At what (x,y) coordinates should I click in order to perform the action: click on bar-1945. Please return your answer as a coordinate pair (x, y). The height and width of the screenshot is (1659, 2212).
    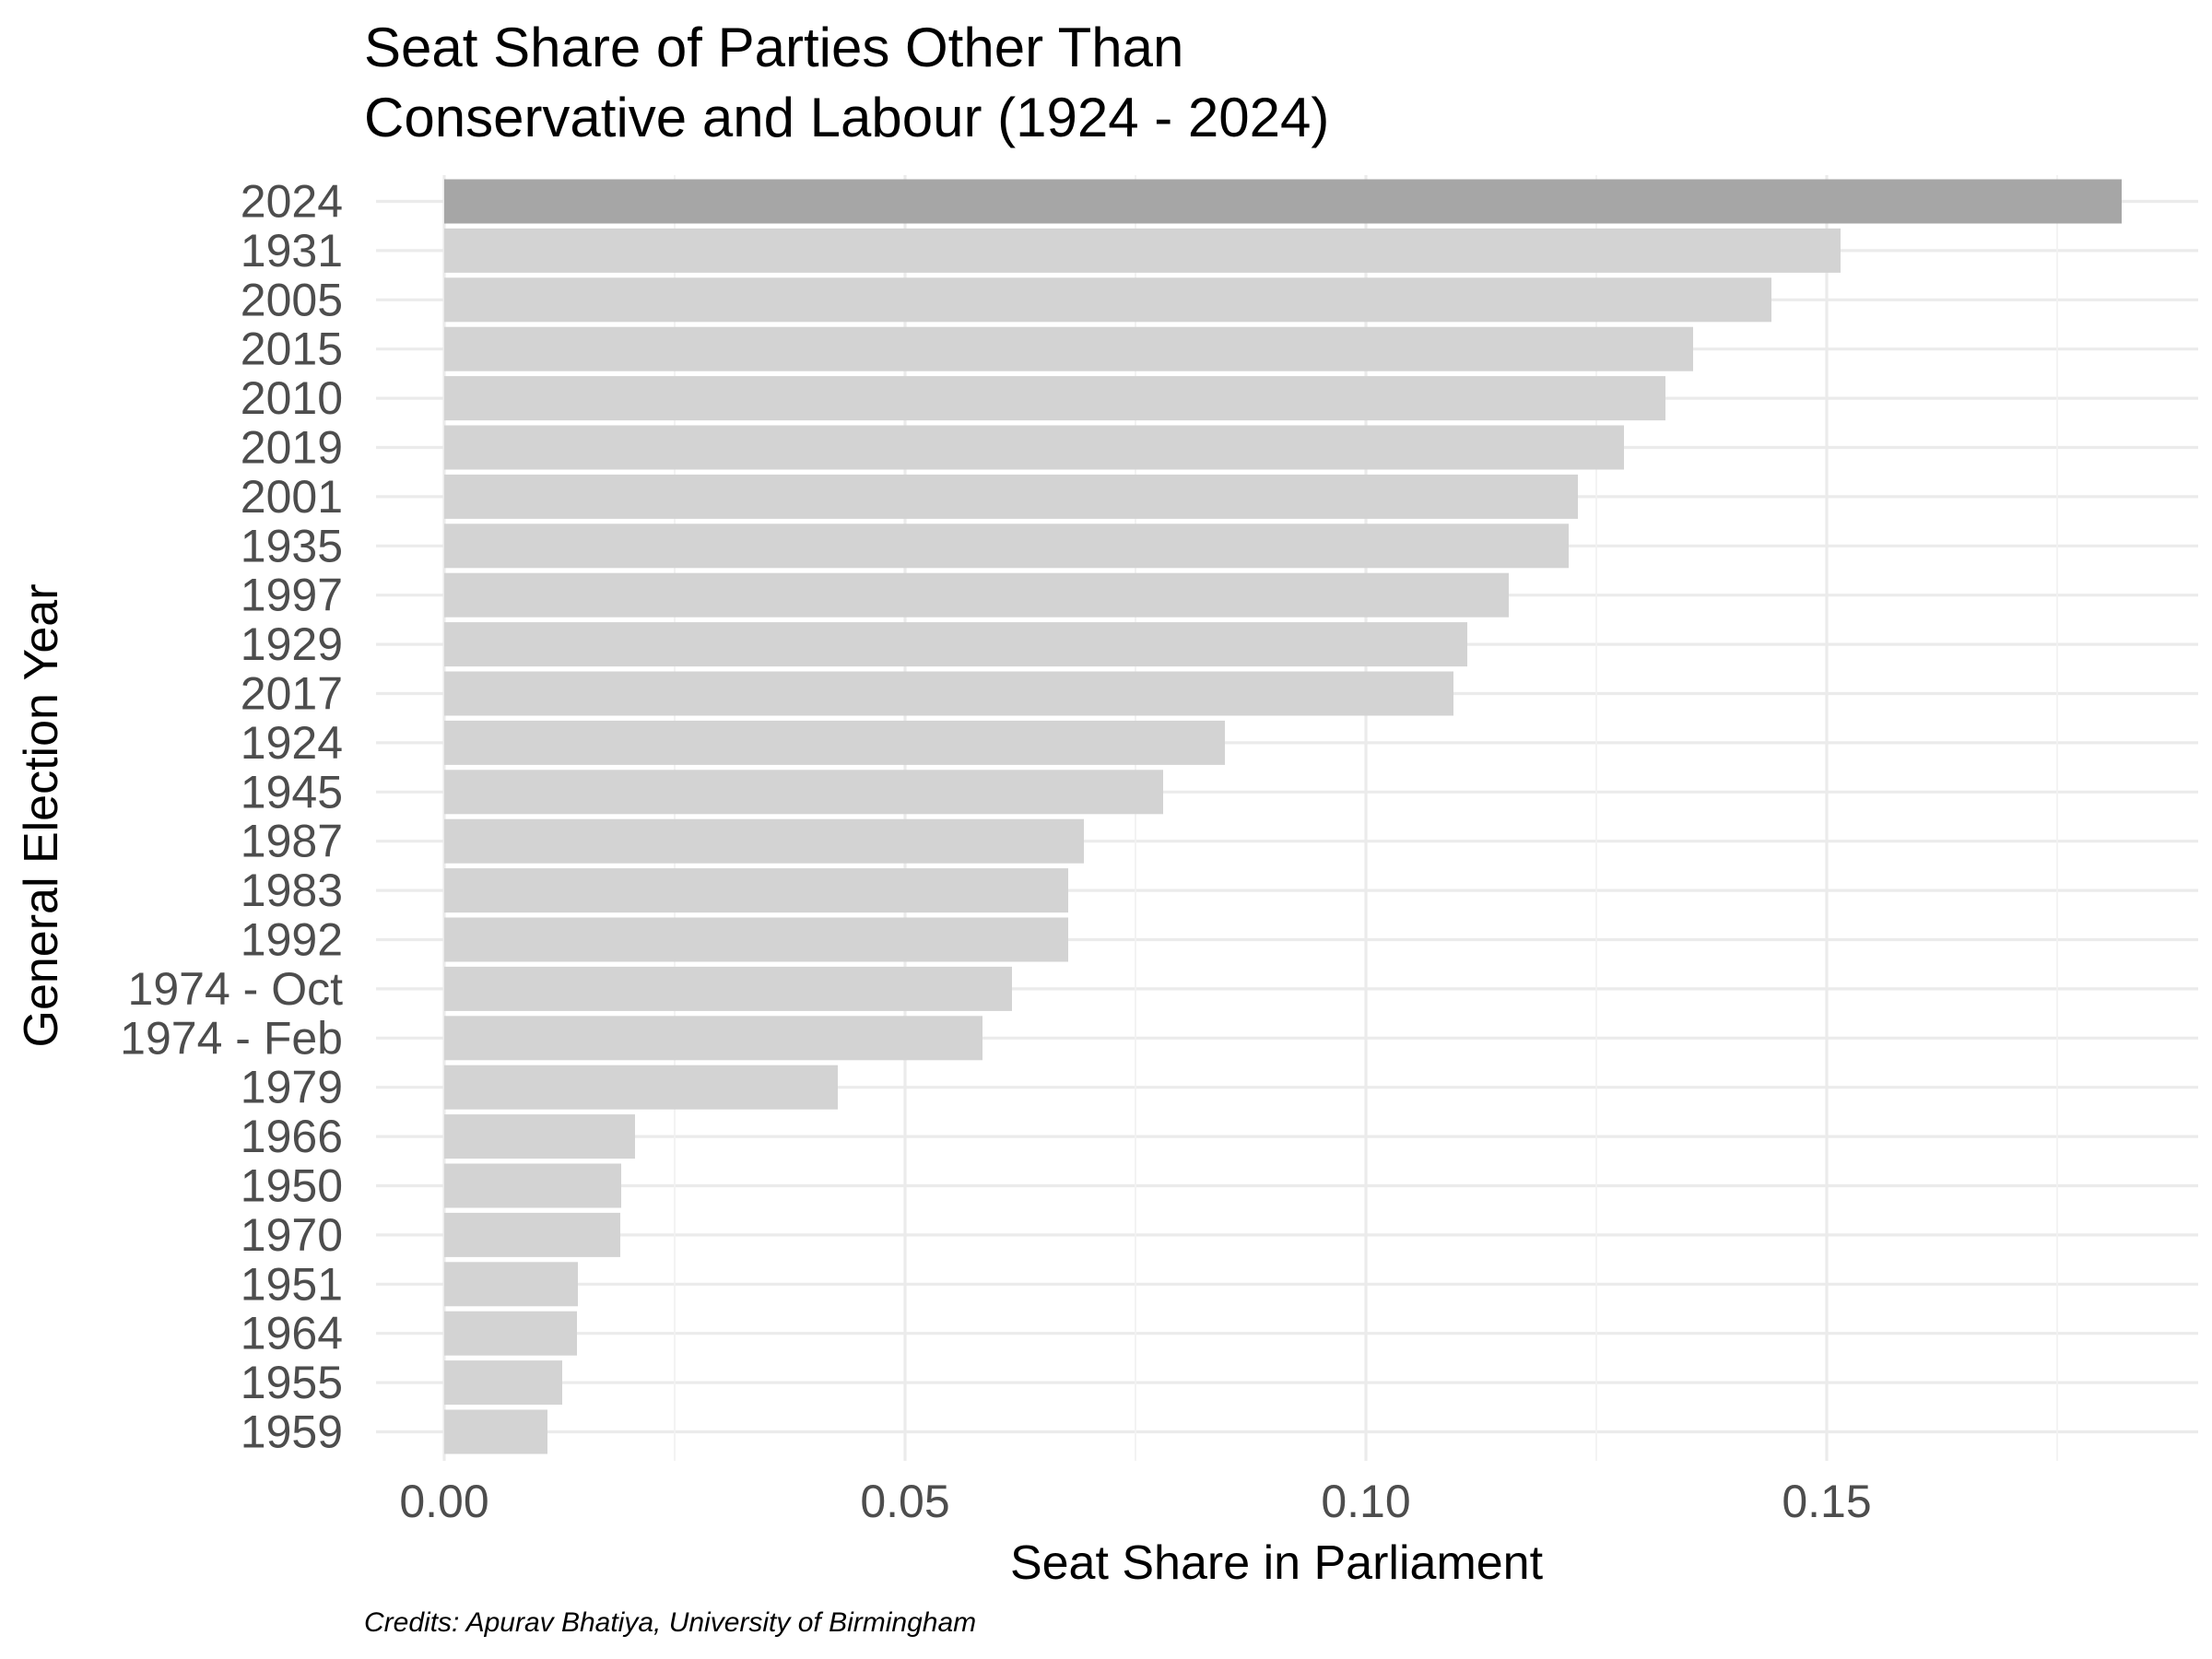
    Looking at the image, I should click on (803, 792).